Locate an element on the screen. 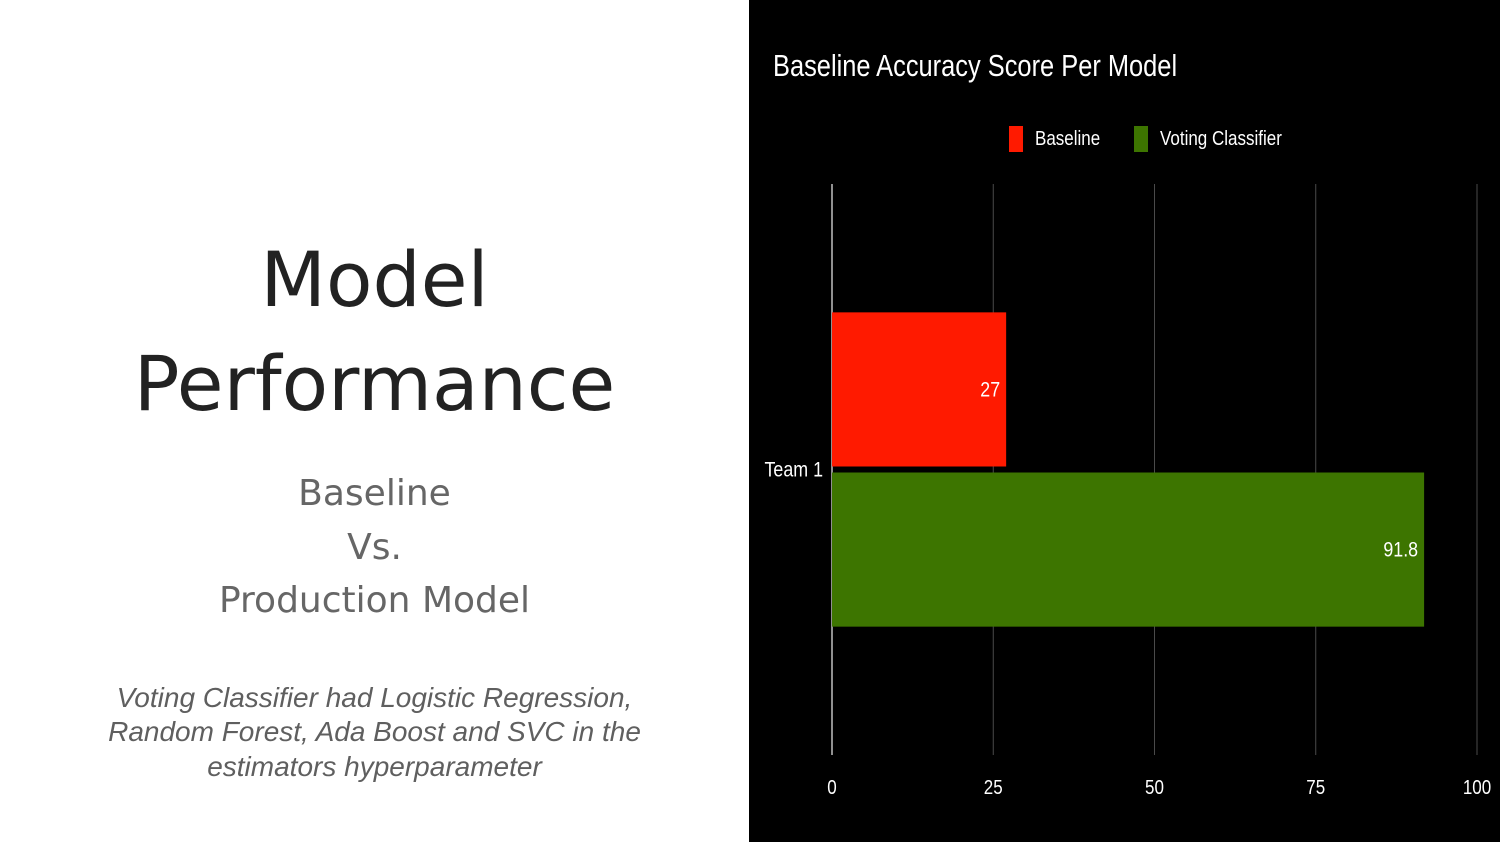 The height and width of the screenshot is (842, 1500). x-tick-label: 0 is located at coordinates (831, 787).